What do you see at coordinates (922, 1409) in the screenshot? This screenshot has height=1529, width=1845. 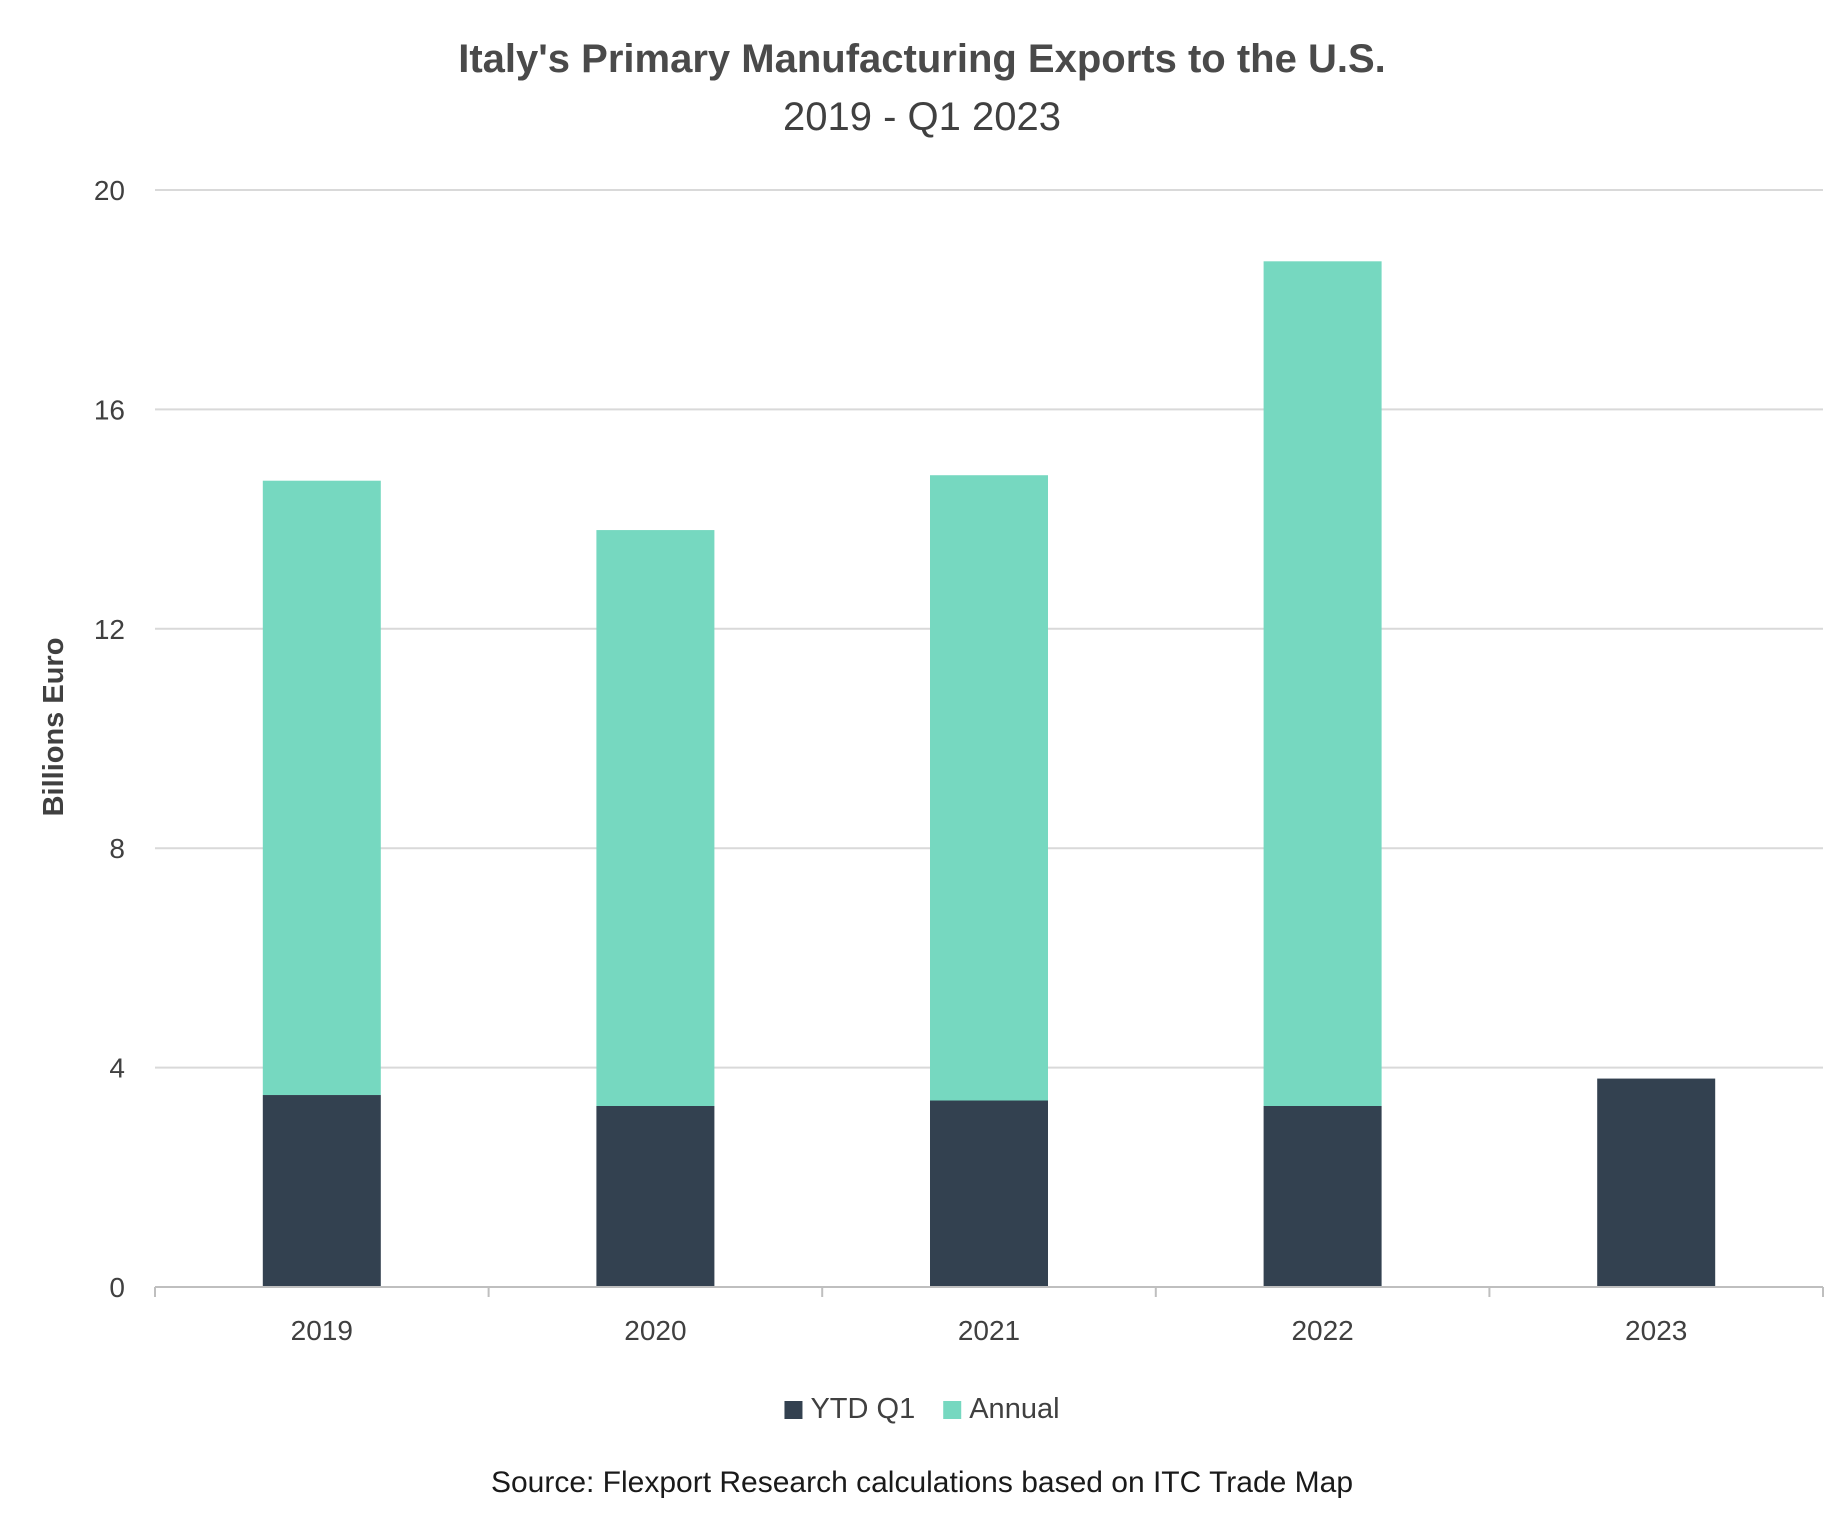 I see `legend: YTD Q1 Annual` at bounding box center [922, 1409].